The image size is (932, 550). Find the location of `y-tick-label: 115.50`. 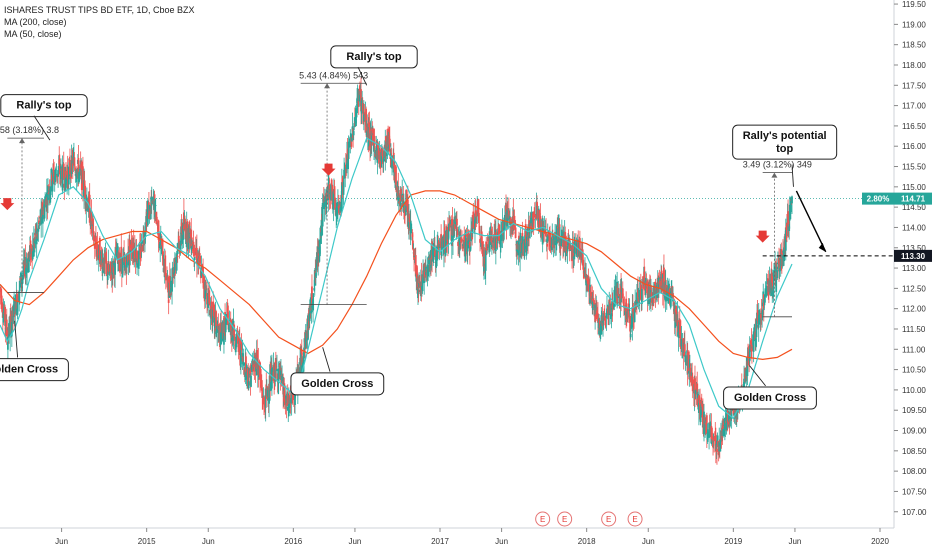

y-tick-label: 115.50 is located at coordinates (914, 167).